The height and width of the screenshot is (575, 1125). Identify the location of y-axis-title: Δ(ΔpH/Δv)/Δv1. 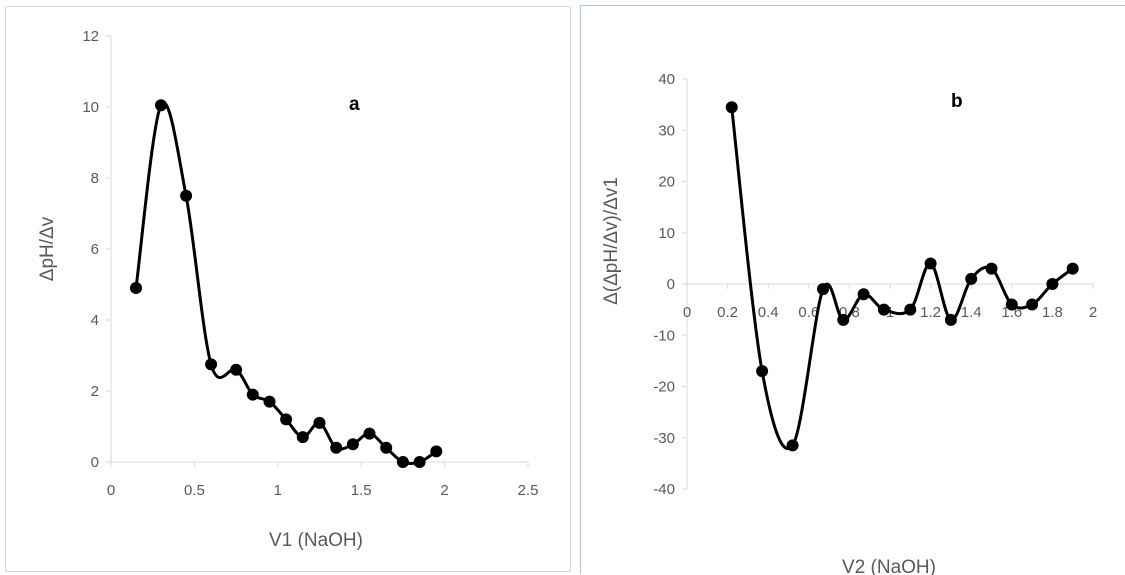
(611, 241).